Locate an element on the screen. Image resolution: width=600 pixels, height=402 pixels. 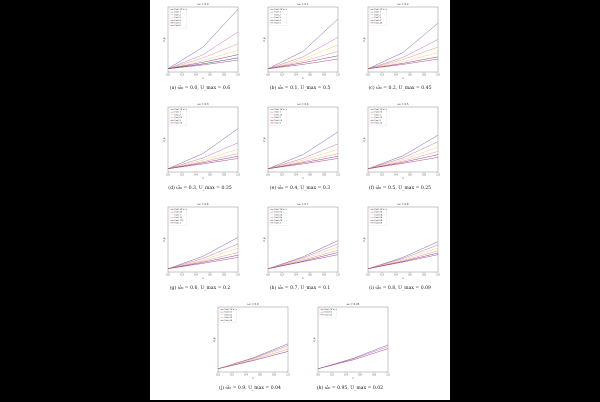
subplot-caption: (k) ω̂₀ = 0.95, U_max = 0.02 is located at coordinates (350, 388).